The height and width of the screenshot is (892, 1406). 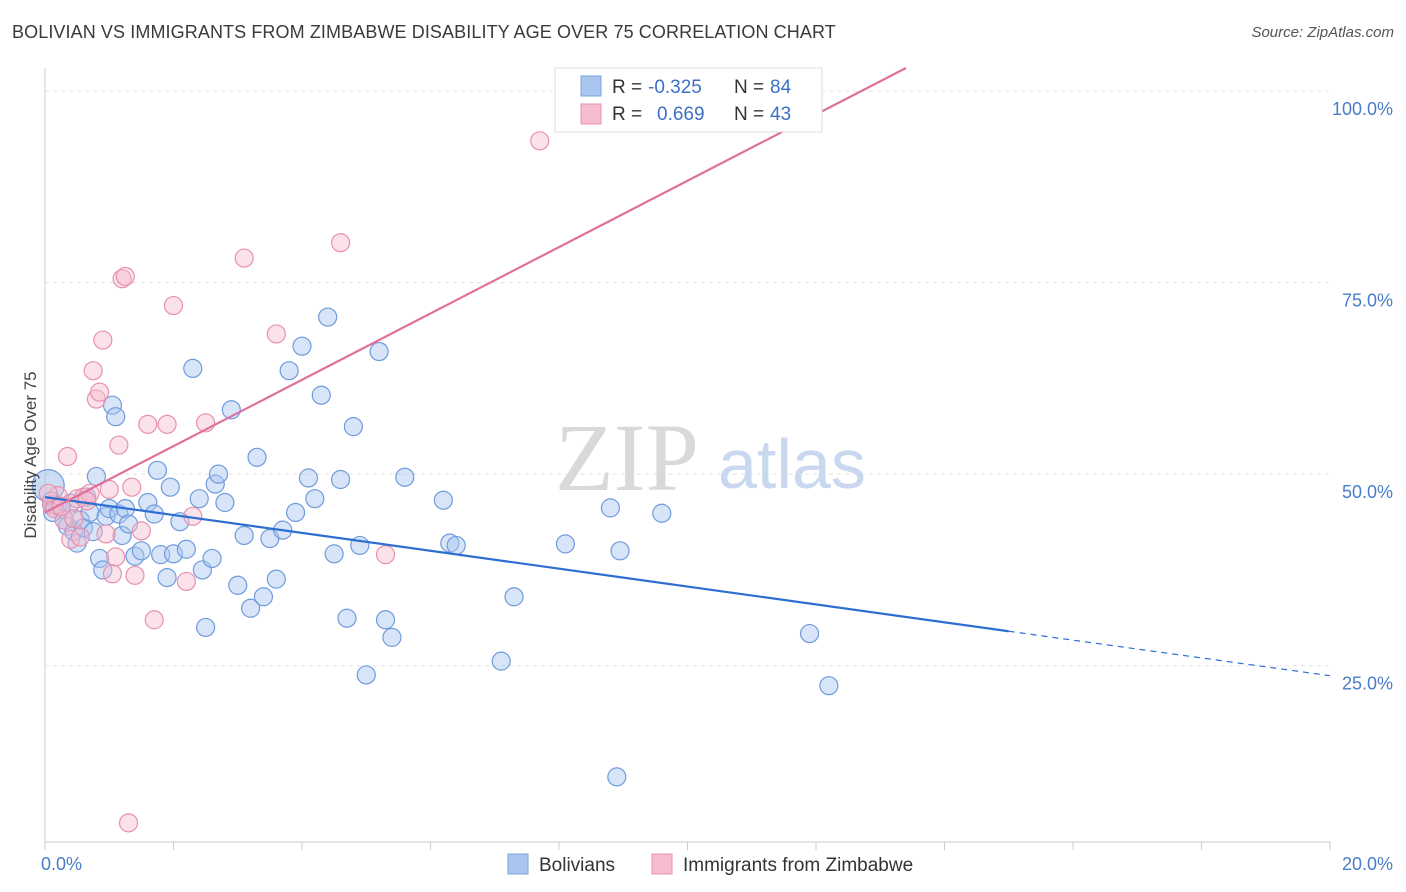 What do you see at coordinates (1169, 653) in the screenshot?
I see `bolivians-trend-line-extension` at bounding box center [1169, 653].